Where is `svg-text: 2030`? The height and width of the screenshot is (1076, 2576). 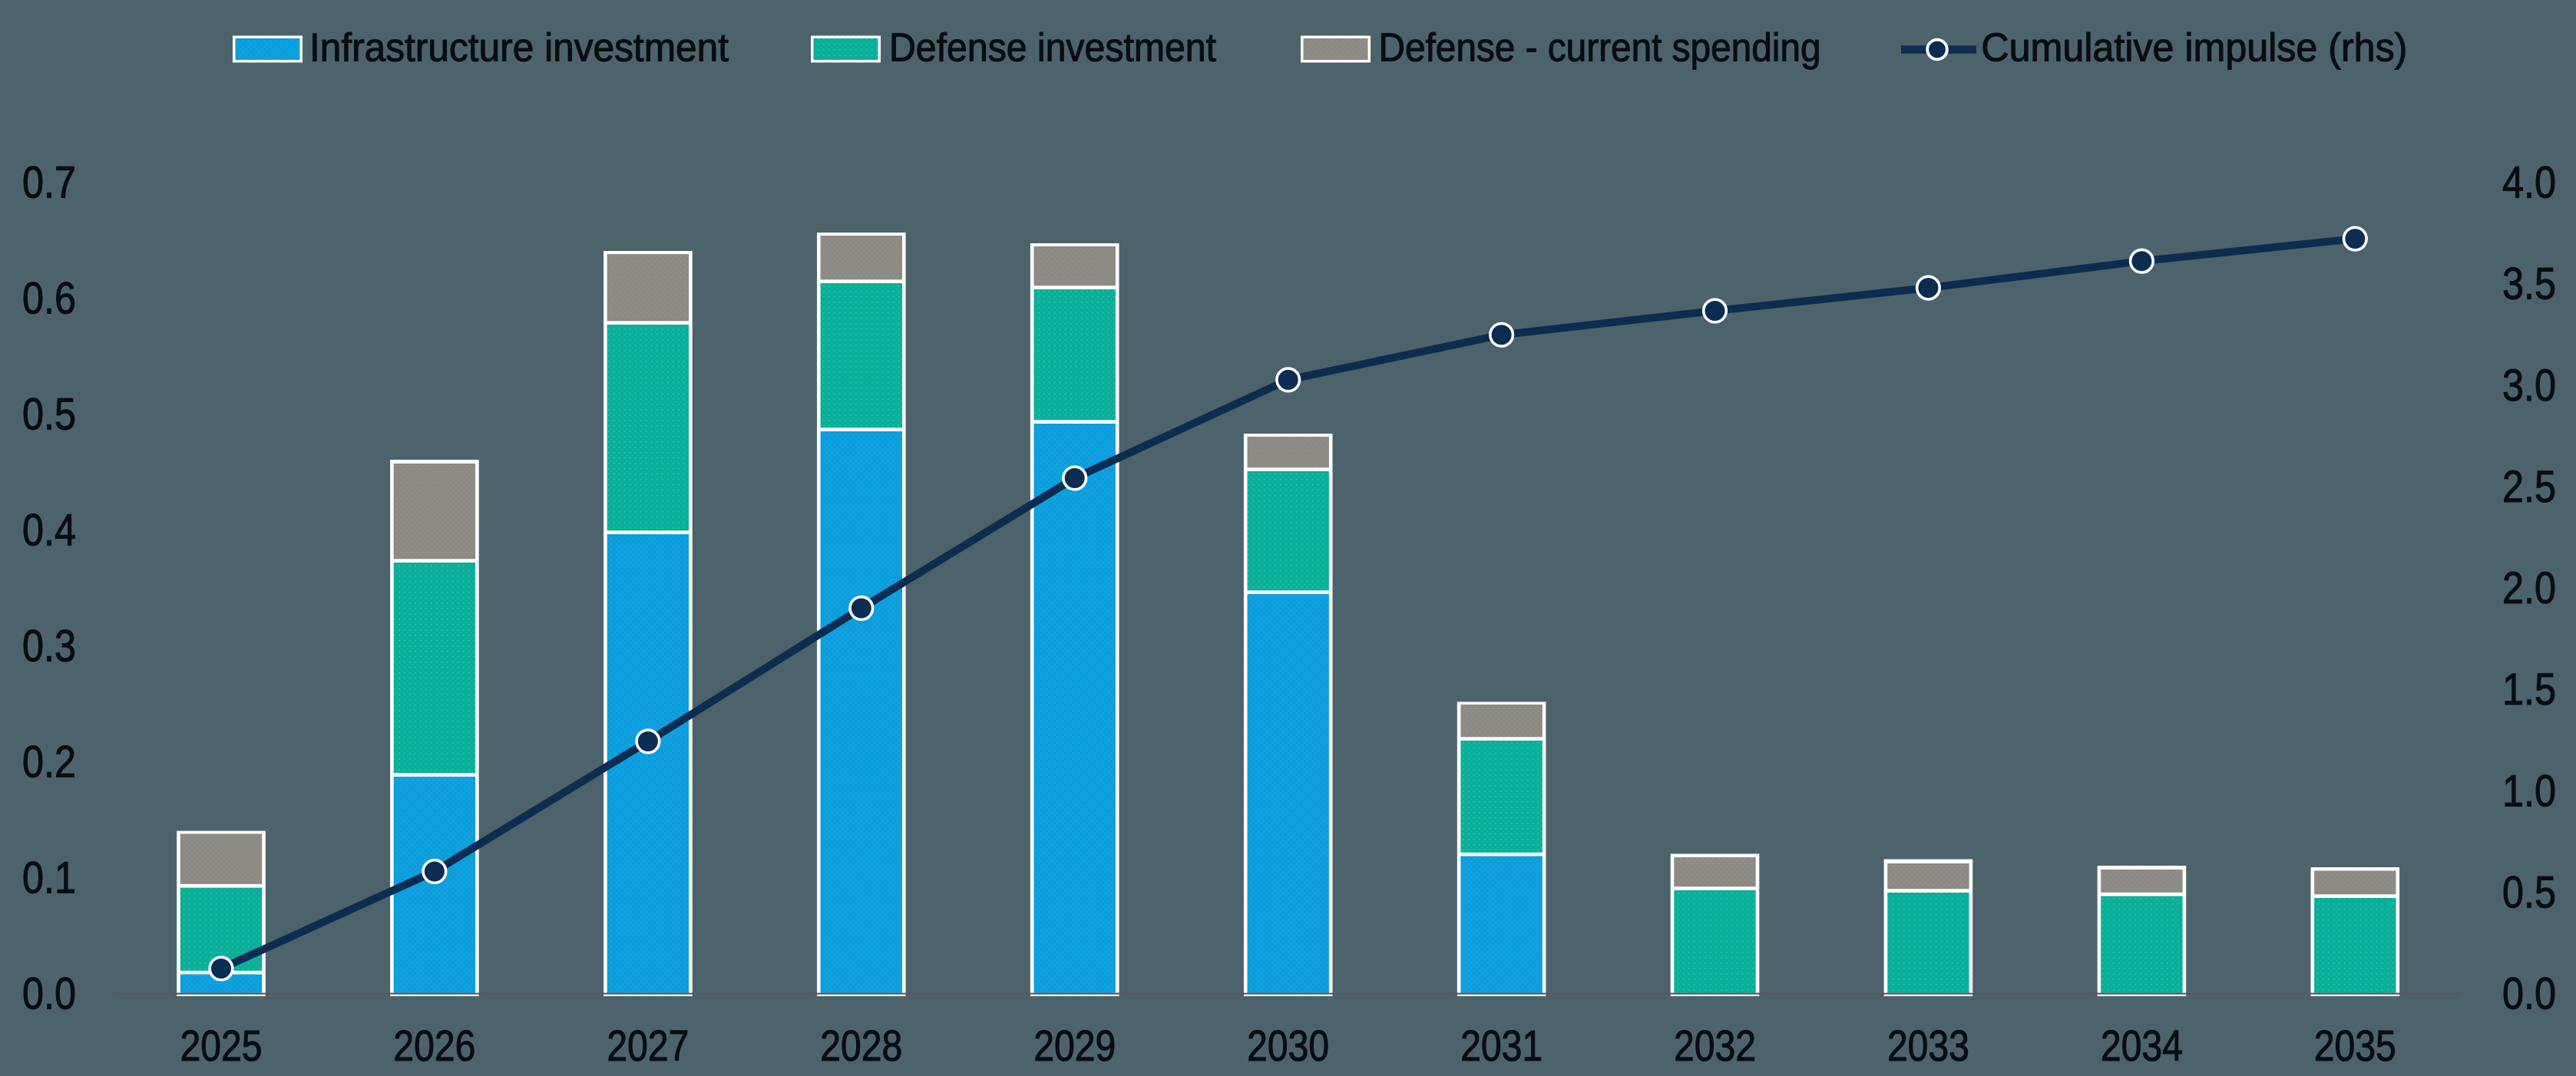 svg-text: 2030 is located at coordinates (1288, 1046).